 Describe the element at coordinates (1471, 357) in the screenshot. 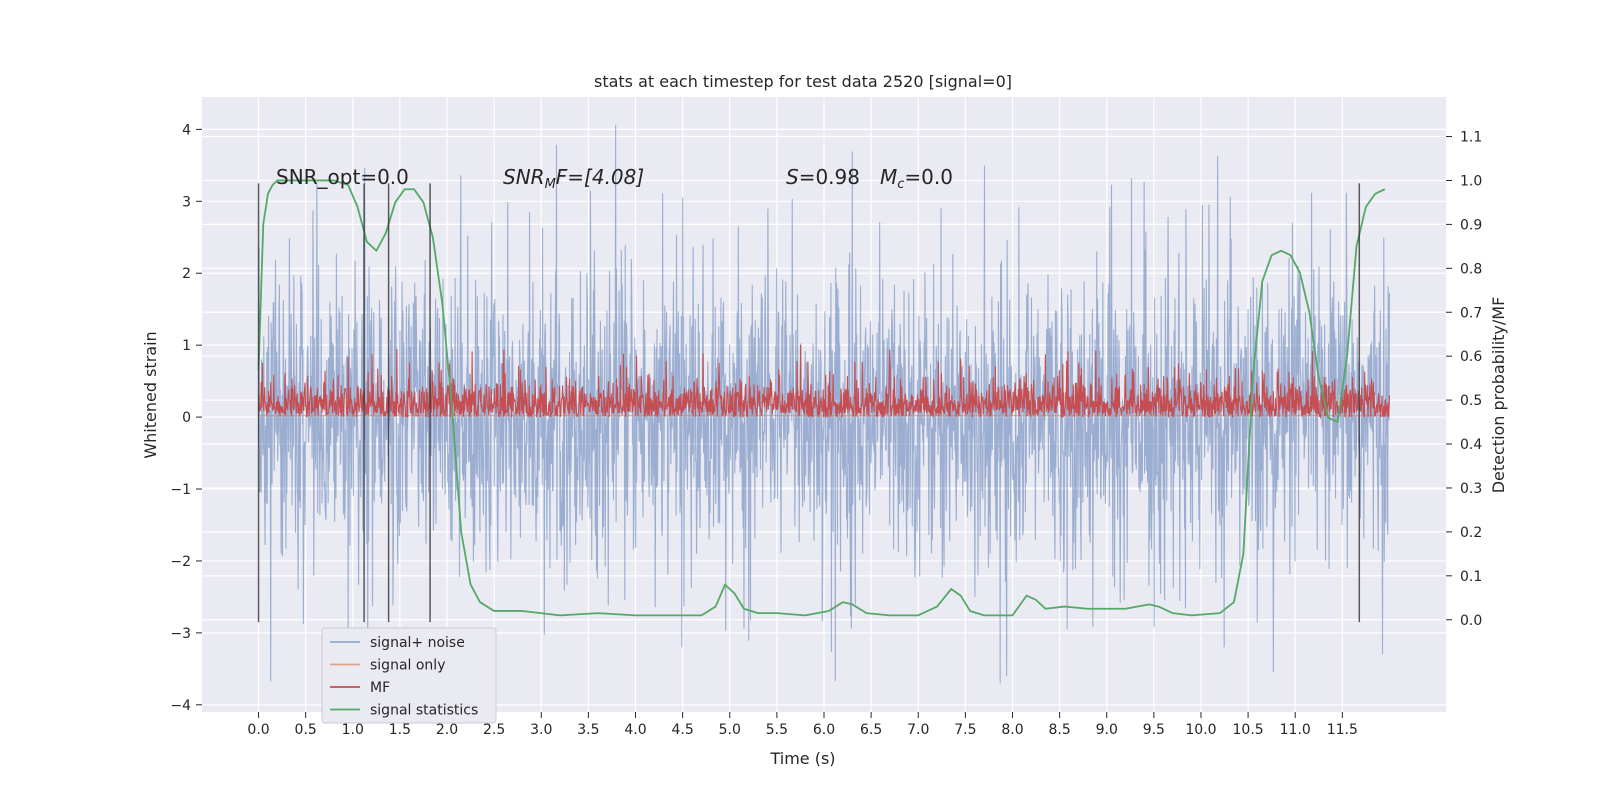

I see `y-right-tick-label: 0.6` at that location.